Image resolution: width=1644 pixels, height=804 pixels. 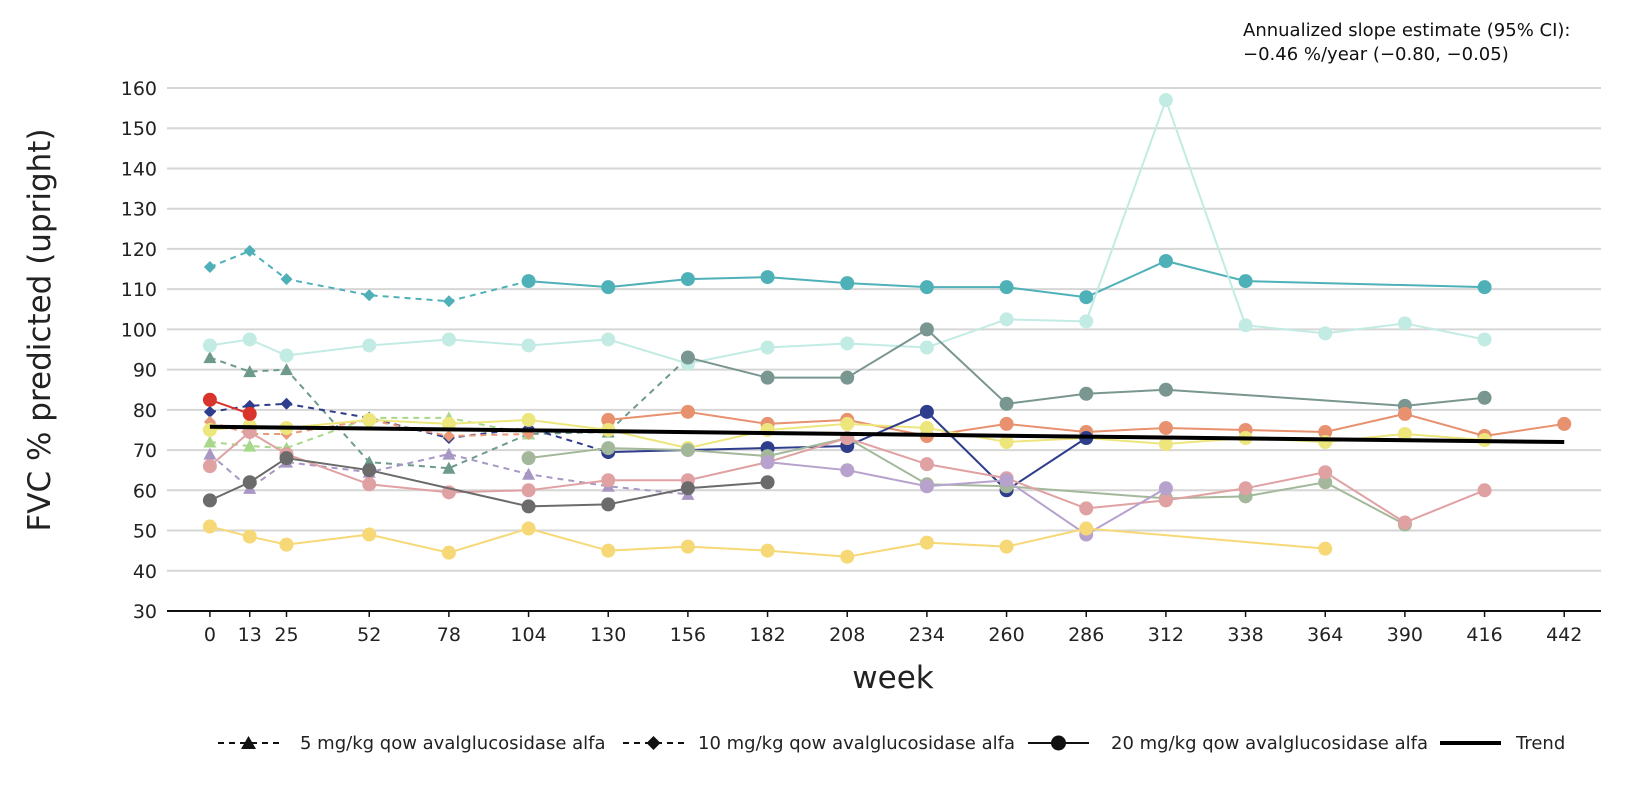 What do you see at coordinates (139, 350) in the screenshot?
I see `y-axis-ticks: 30 40 50 60 70 80 90 100 110 120 130 140 150 160` at bounding box center [139, 350].